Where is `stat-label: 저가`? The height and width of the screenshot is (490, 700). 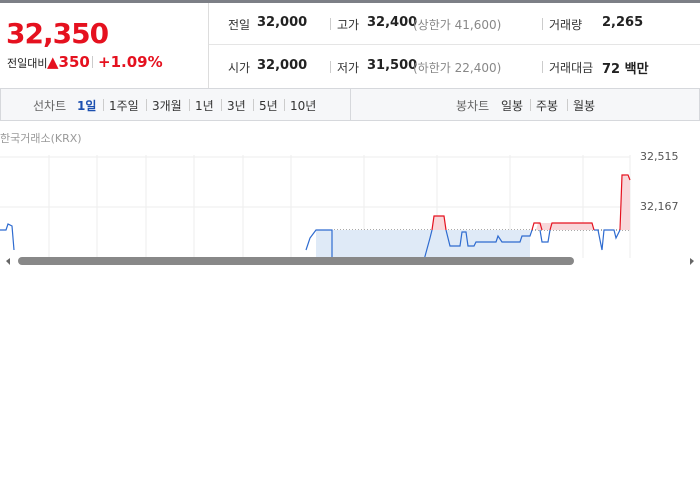 stat-label: 저가 is located at coordinates (348, 68).